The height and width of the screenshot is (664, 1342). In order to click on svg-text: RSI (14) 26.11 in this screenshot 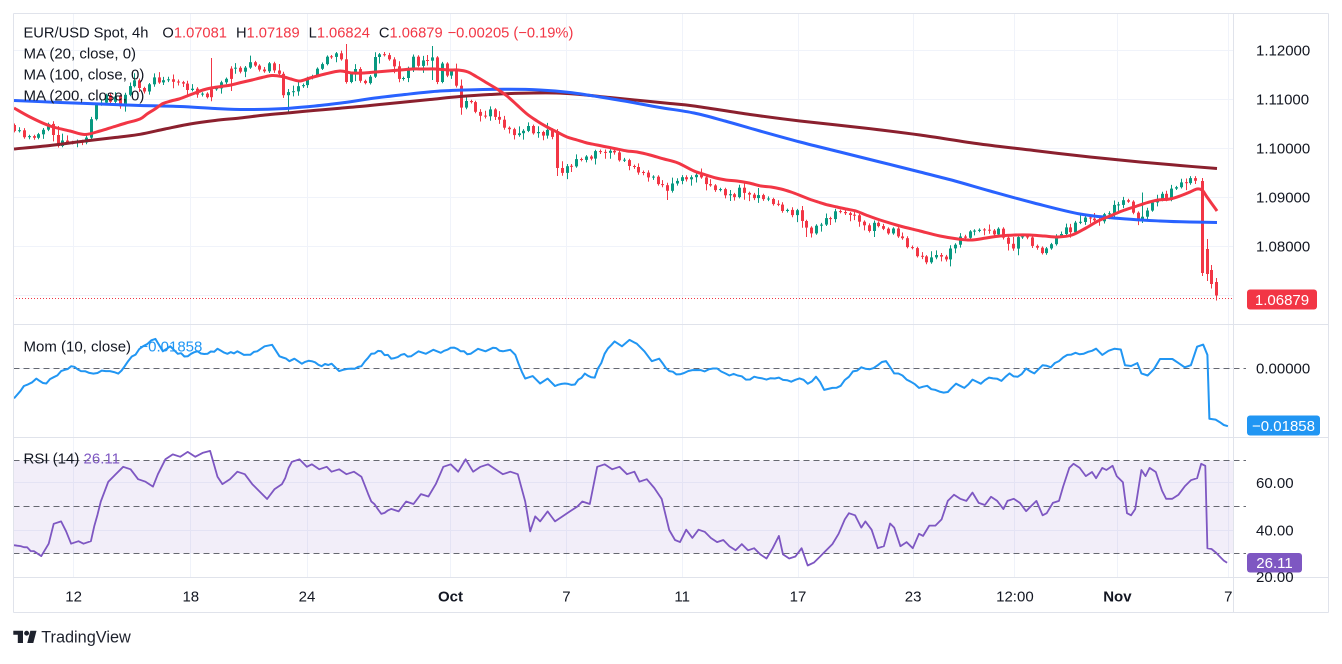, I will do `click(72, 458)`.